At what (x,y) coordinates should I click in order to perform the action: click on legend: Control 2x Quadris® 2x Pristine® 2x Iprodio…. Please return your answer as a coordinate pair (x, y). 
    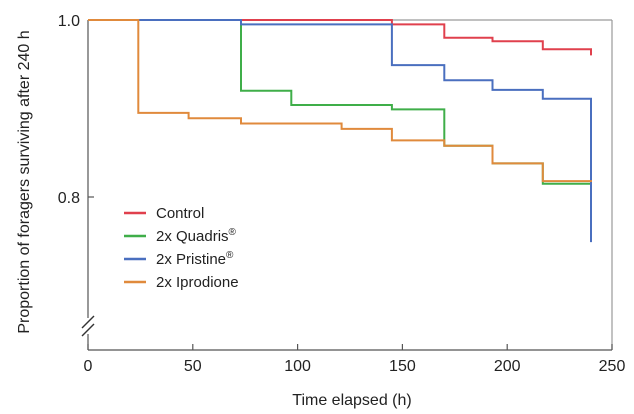
    Looking at the image, I should click on (181, 248).